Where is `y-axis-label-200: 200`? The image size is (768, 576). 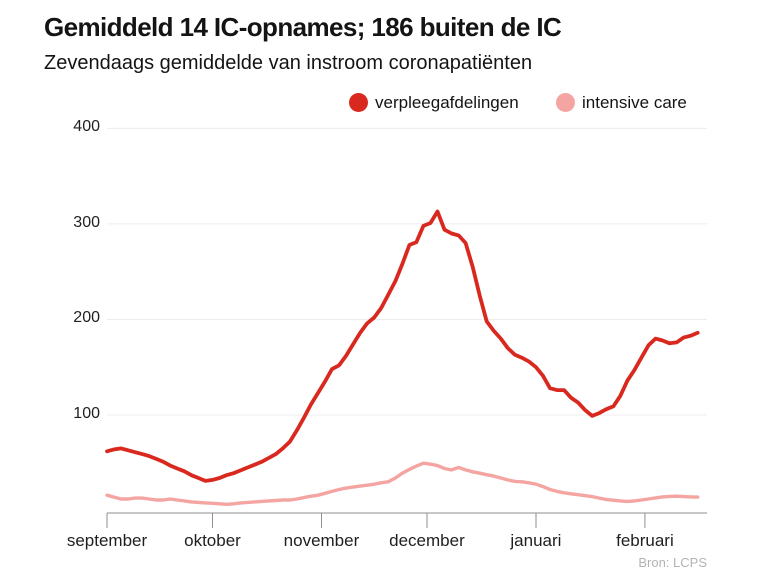
y-axis-label-200: 200 is located at coordinates (86, 318).